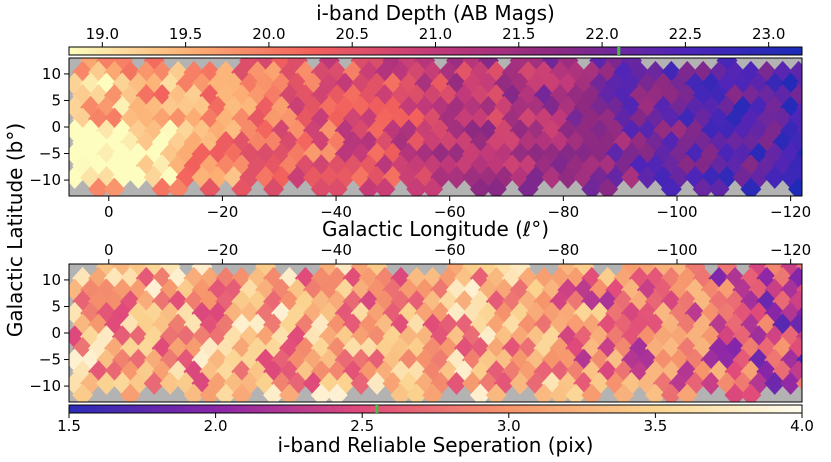 The image size is (831, 462). I want to click on x-tick-label: −60, so click(450, 250).